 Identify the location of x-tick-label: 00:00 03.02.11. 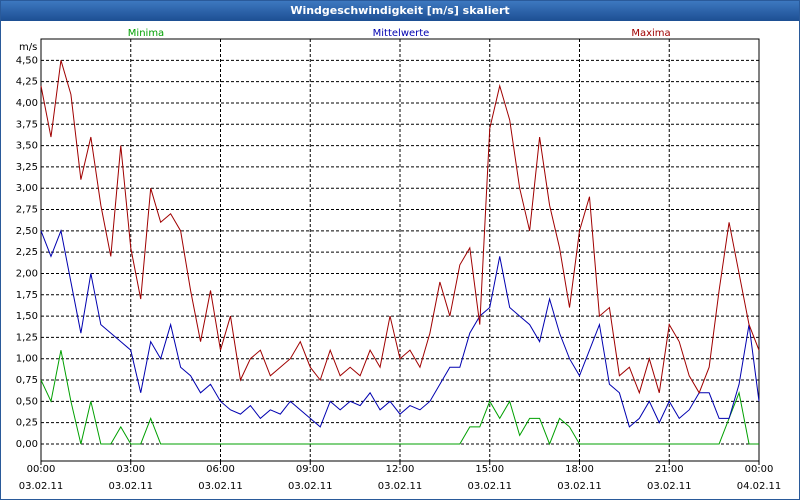
(41, 478).